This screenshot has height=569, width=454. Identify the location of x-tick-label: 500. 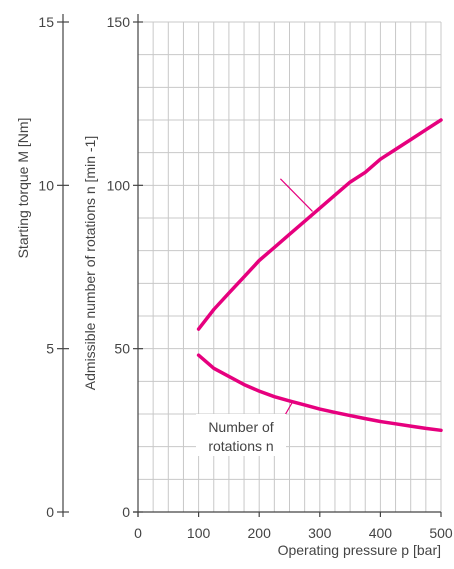
(441, 533).